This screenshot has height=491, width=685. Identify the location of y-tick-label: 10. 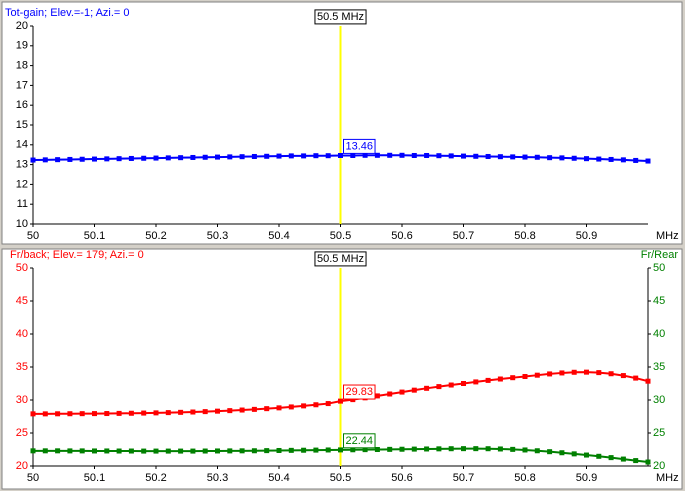
(22, 224).